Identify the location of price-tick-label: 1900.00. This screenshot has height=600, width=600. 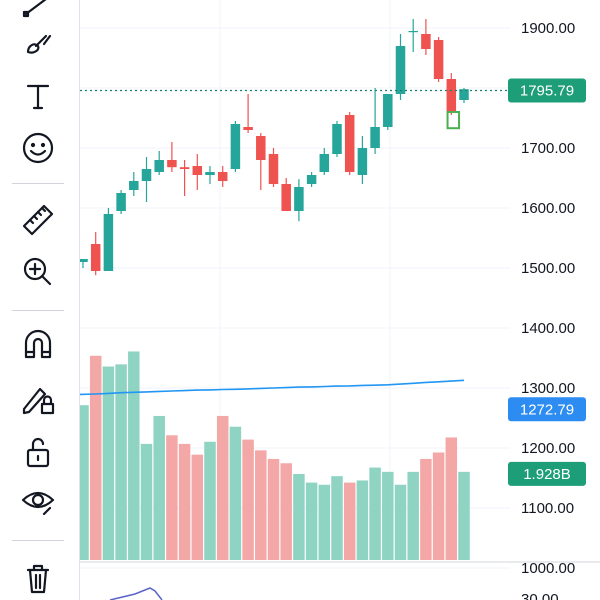
(548, 28).